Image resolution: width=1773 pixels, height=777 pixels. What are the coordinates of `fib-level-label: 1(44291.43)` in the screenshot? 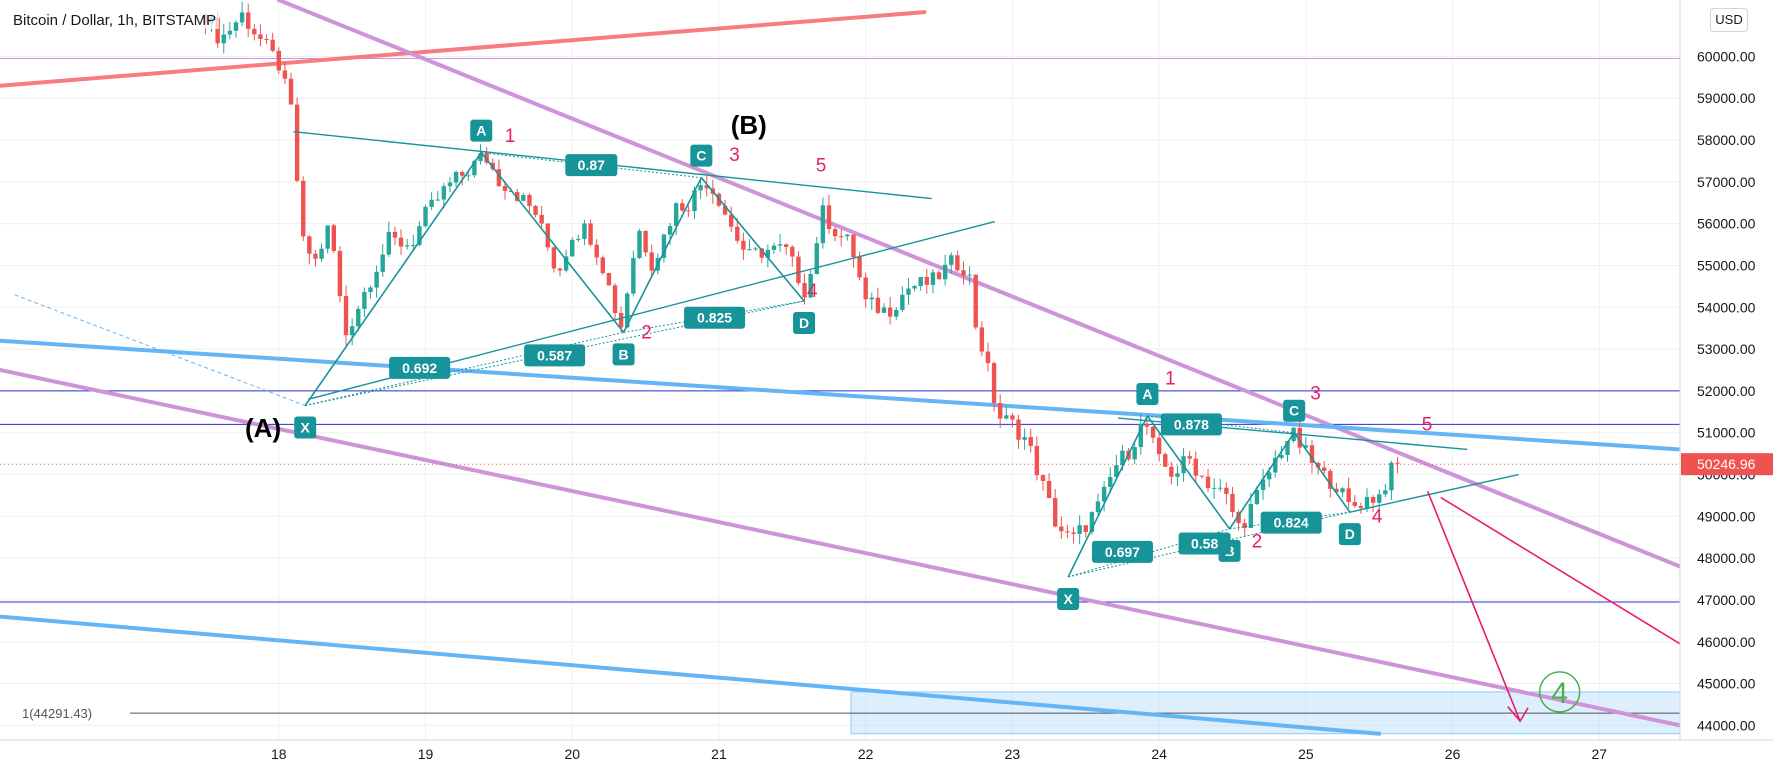 It's located at (57, 713).